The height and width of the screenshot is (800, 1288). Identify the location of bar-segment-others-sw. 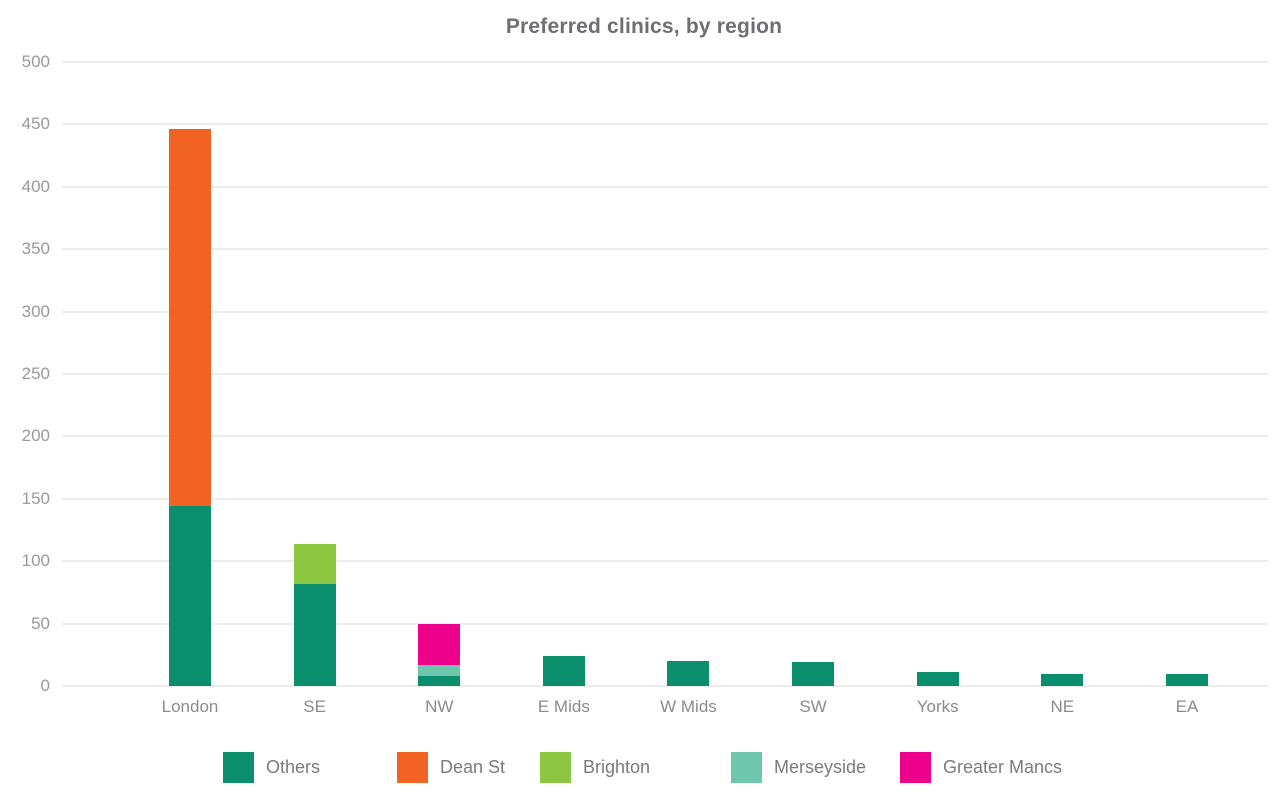
(813, 674).